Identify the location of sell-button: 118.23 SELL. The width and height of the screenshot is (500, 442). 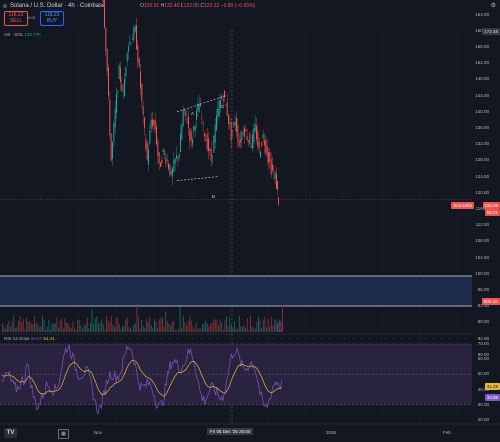
(16, 18).